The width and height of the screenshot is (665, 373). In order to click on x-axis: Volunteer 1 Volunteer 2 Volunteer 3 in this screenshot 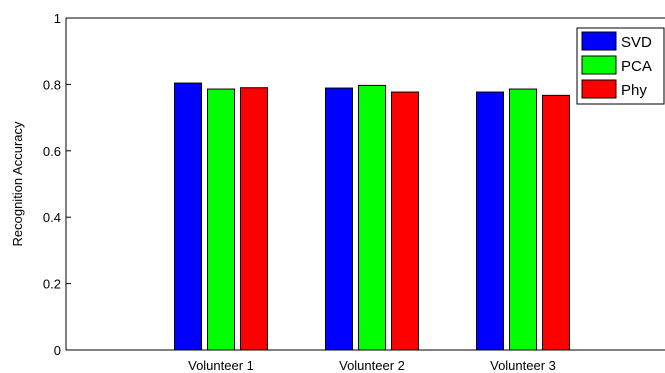, I will do `click(372, 365)`.